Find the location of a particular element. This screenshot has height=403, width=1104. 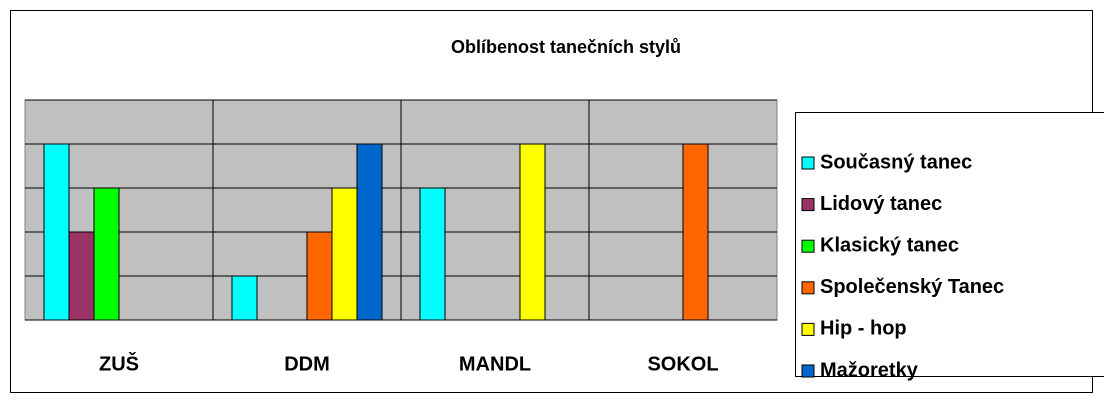

x-tick-label: DDM is located at coordinates (307, 364).